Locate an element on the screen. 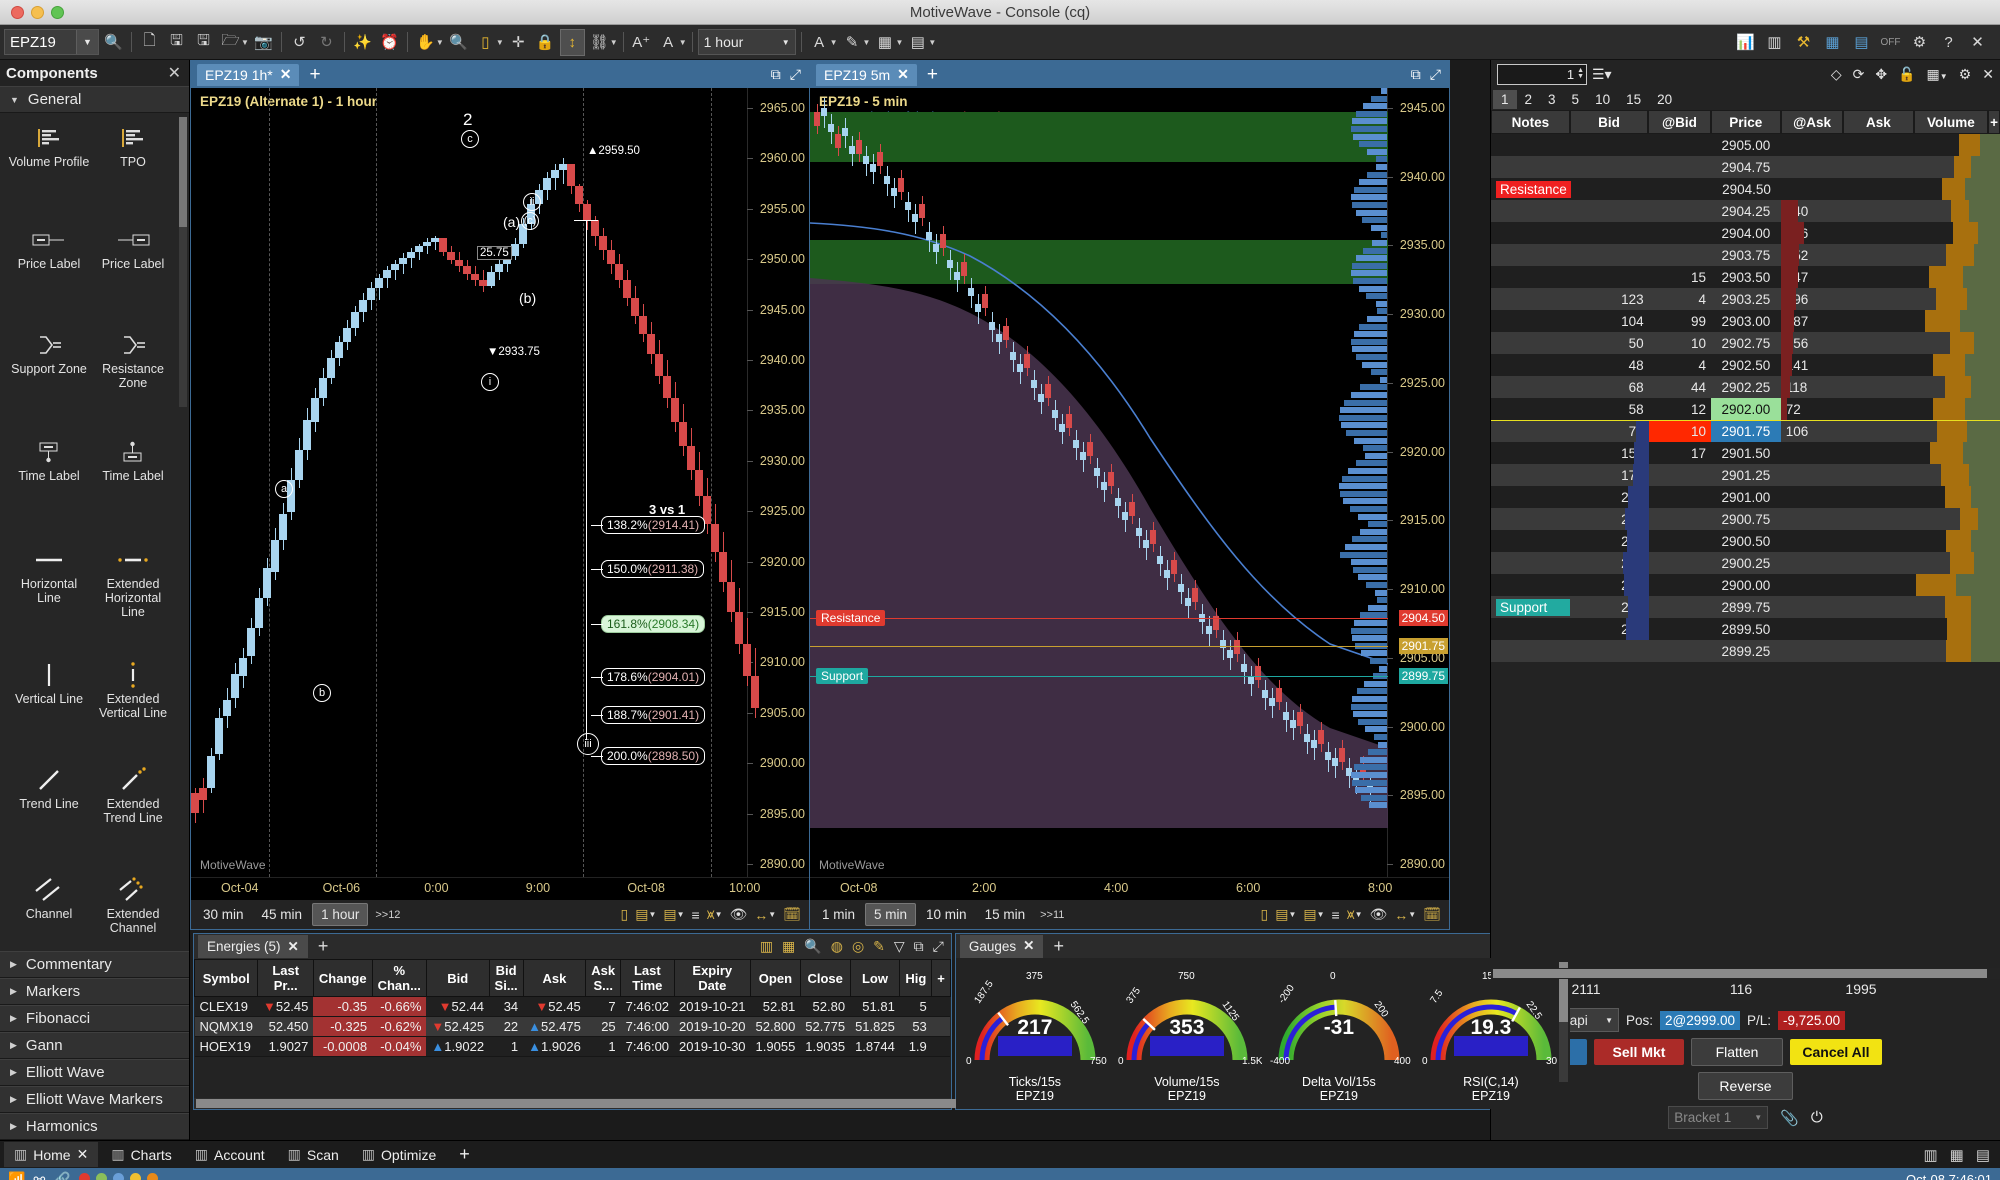 This screenshot has height=1180, width=2000. component-resistance-zone: Resistance Zone is located at coordinates (133, 359).